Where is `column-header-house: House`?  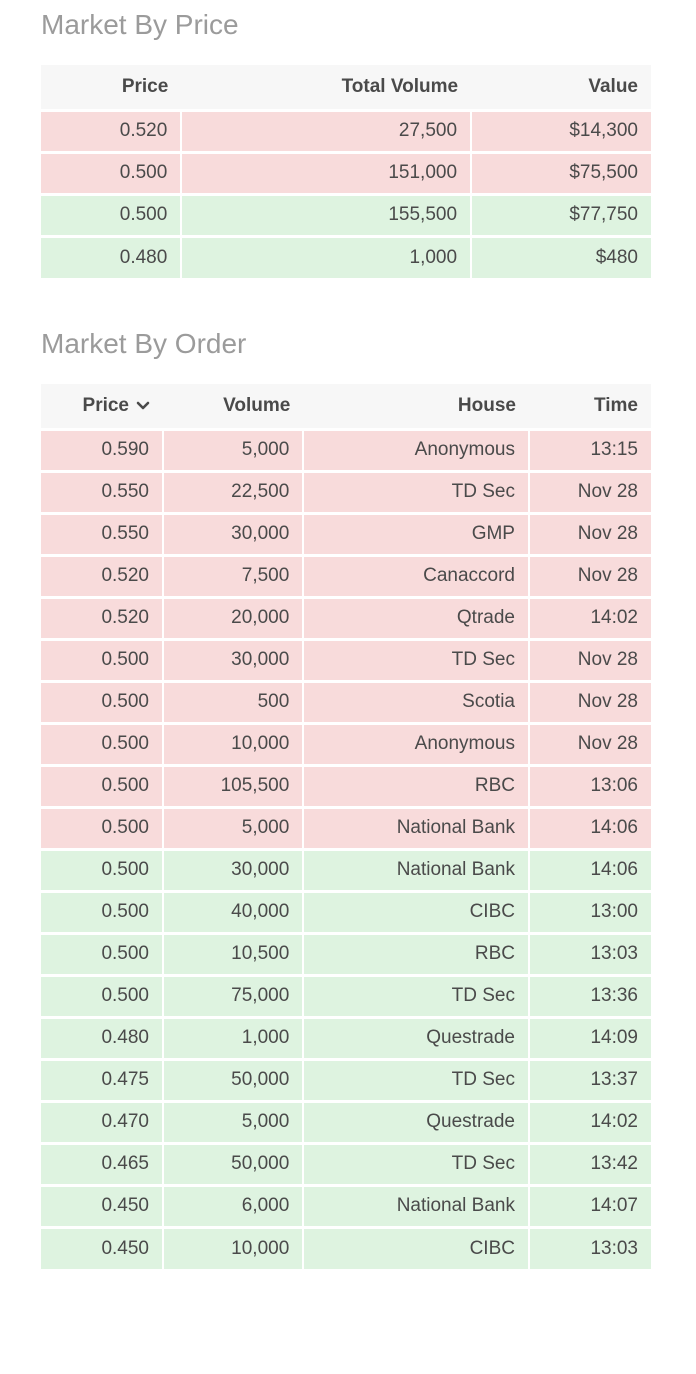 column-header-house: House is located at coordinates (416, 406).